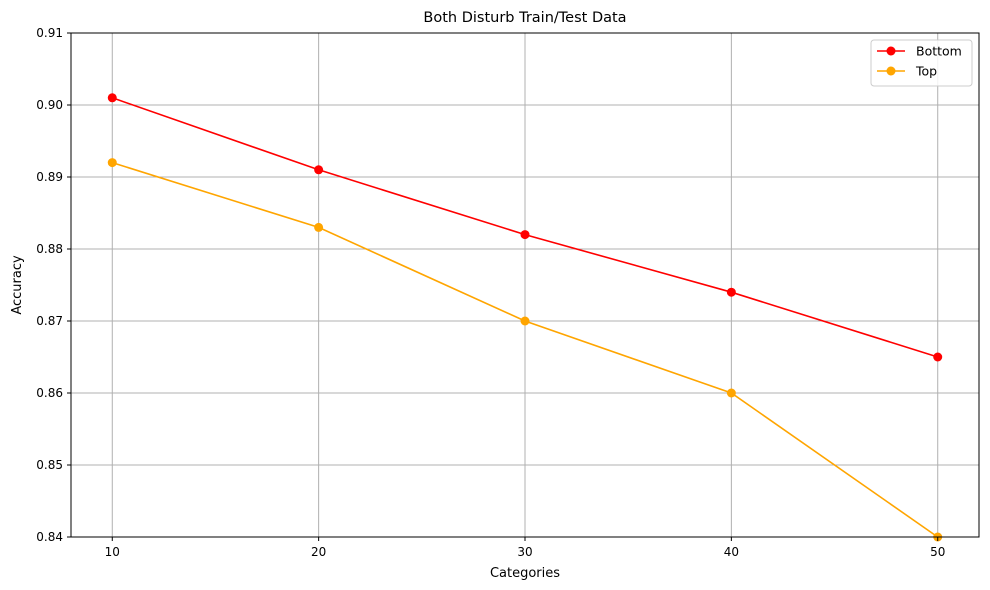  What do you see at coordinates (112, 552) in the screenshot?
I see `x-tick-label: 10` at bounding box center [112, 552].